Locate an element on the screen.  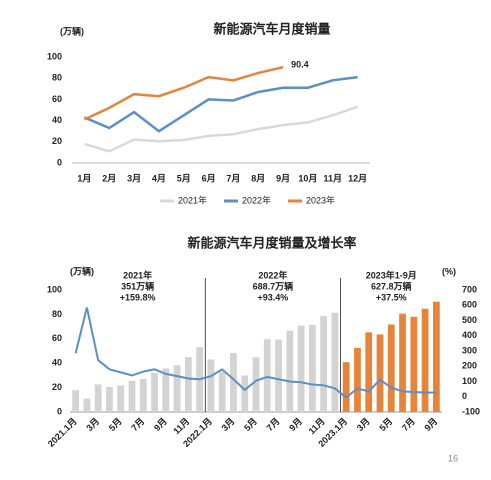
x-tick-label: 1月 is located at coordinates (84, 178).